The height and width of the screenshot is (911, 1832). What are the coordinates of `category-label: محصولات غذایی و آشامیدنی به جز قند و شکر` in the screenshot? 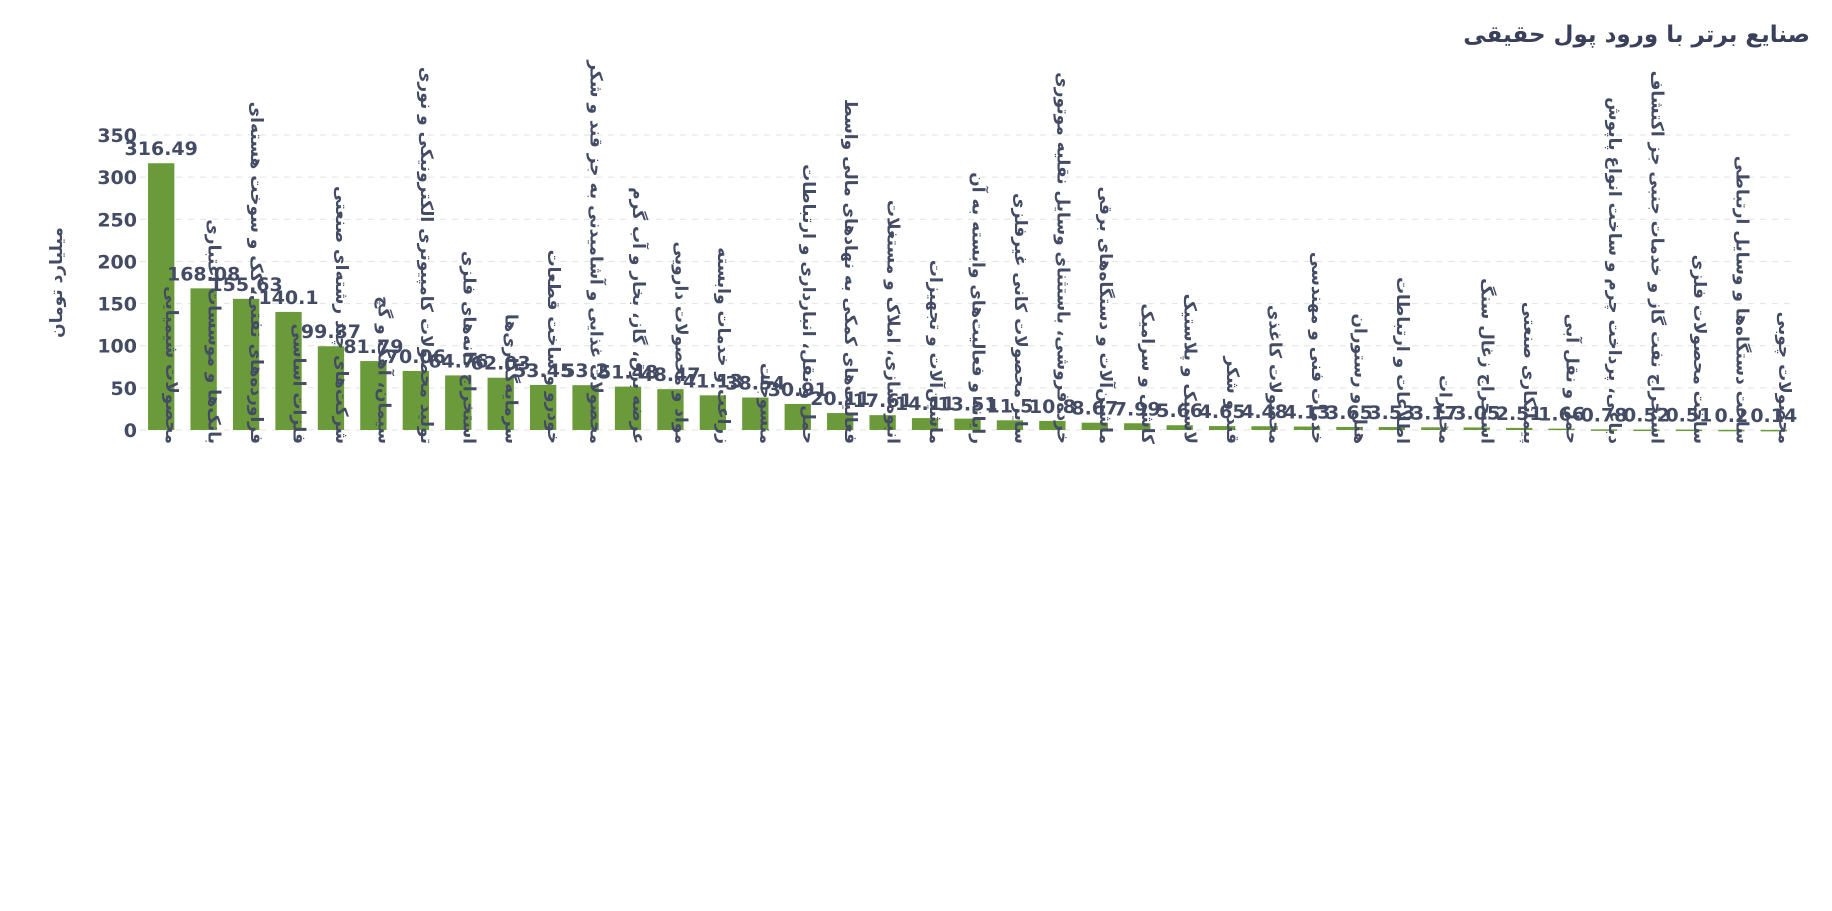 It's located at (597, 251).